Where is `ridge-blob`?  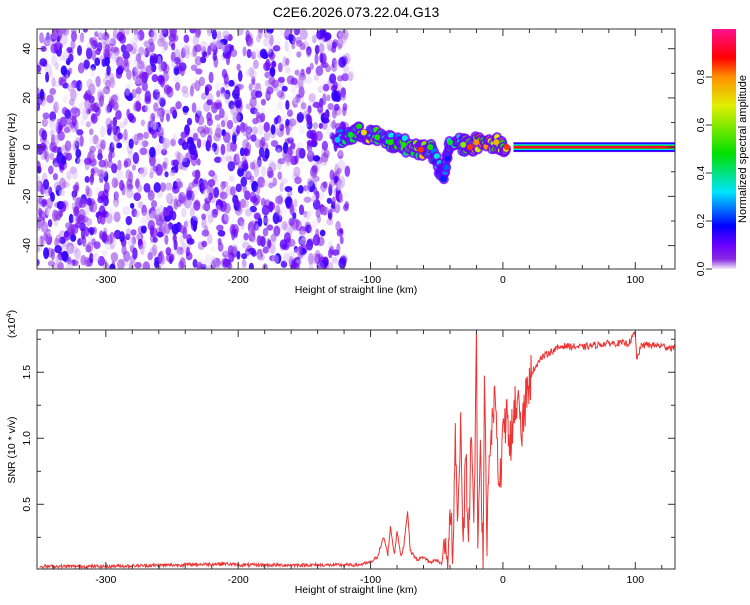 ridge-blob is located at coordinates (446, 167).